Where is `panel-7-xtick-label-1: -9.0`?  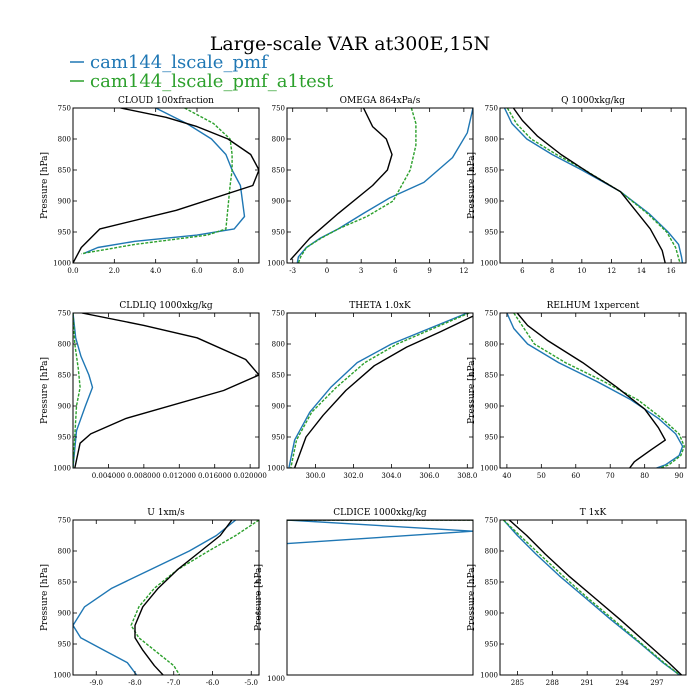 panel-7-xtick-label-1: -9.0 is located at coordinates (97, 683).